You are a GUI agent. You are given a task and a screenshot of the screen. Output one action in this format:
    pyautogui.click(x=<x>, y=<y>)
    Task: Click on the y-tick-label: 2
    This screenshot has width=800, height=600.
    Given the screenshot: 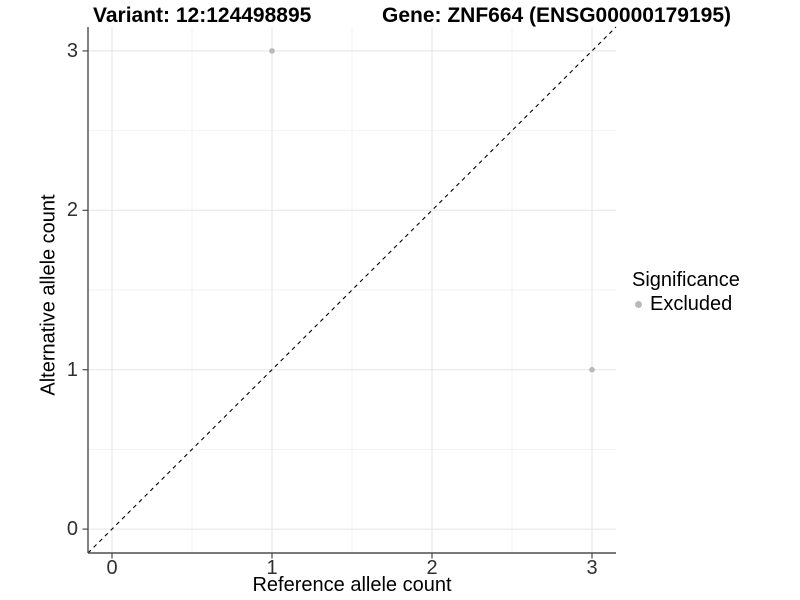 What is the action you would take?
    pyautogui.click(x=72, y=210)
    